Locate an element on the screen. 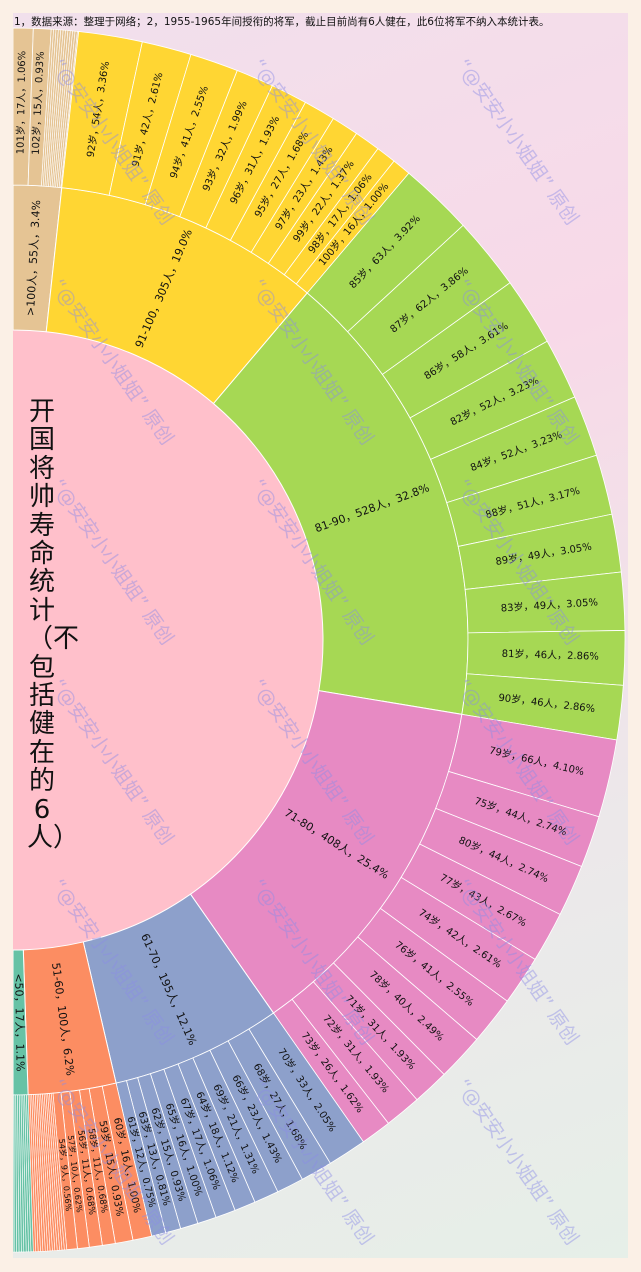 The width and height of the screenshot is (641, 1272). child-label: 81岁，46人，2.86% is located at coordinates (551, 655).